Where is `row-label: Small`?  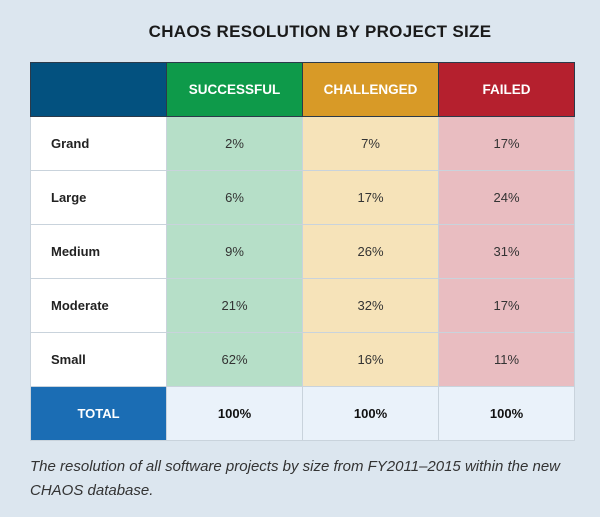 row-label: Small is located at coordinates (98, 359).